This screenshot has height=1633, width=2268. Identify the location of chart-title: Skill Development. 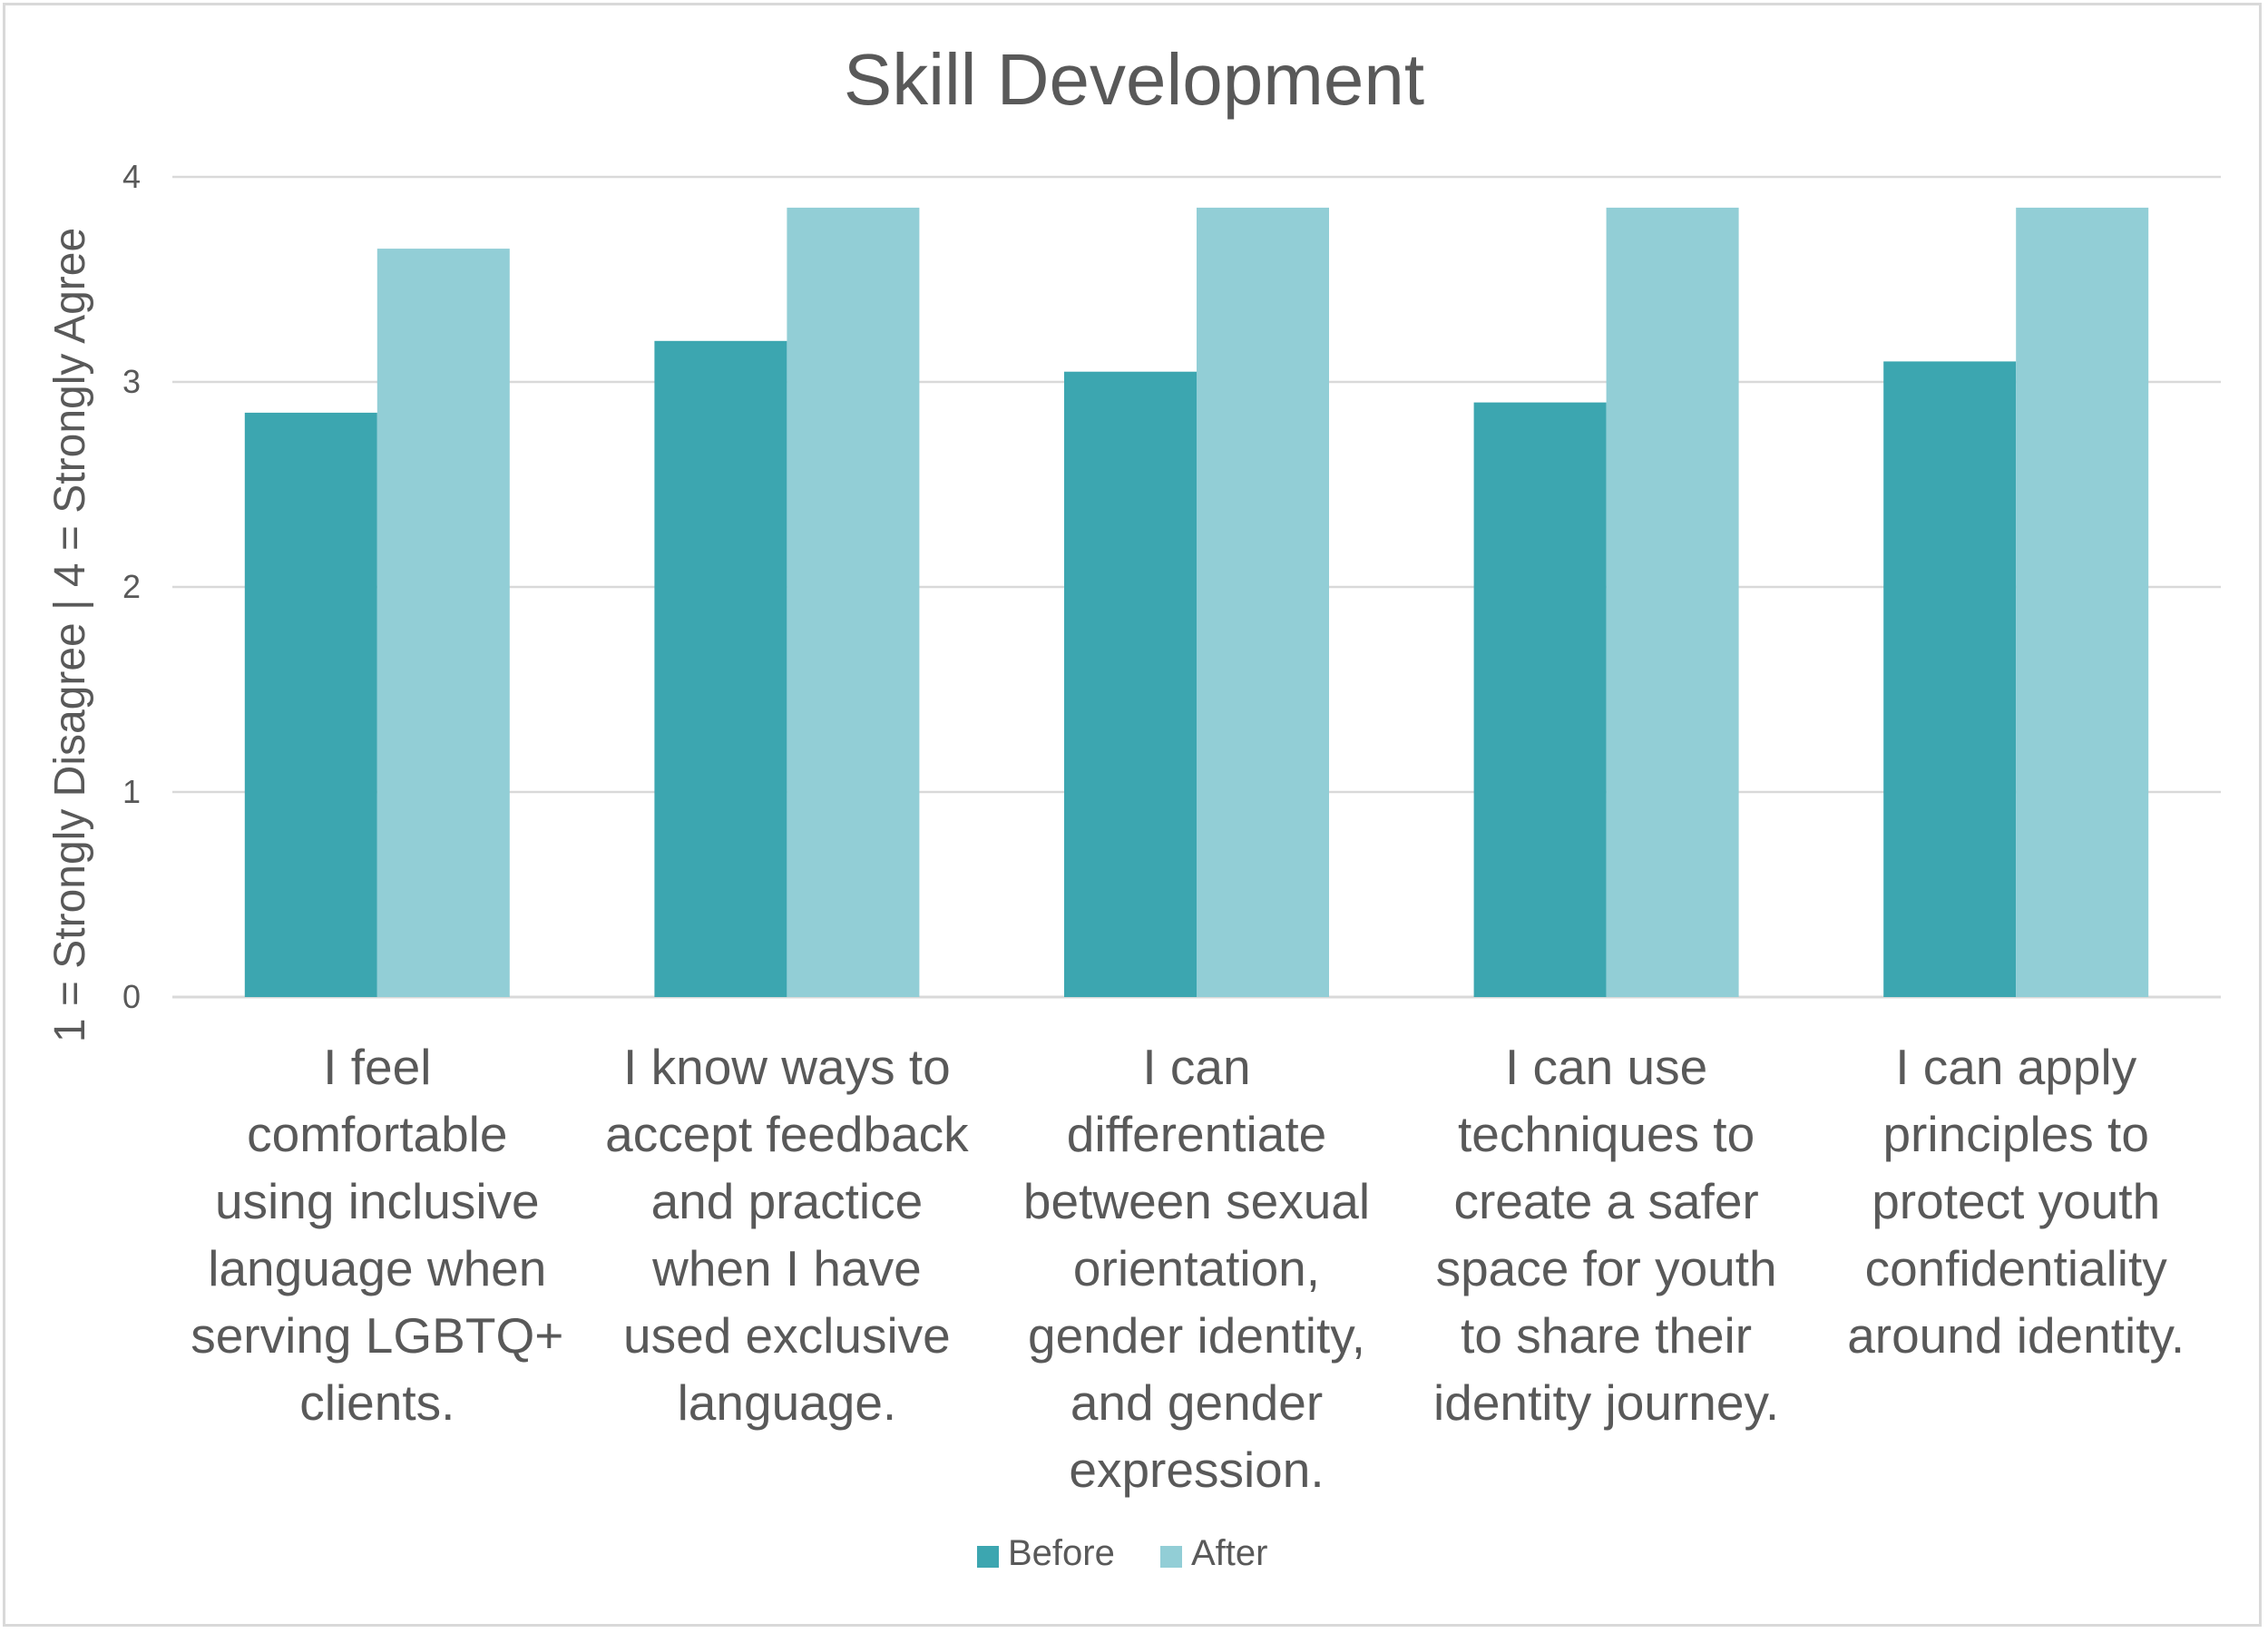
(1134, 79).